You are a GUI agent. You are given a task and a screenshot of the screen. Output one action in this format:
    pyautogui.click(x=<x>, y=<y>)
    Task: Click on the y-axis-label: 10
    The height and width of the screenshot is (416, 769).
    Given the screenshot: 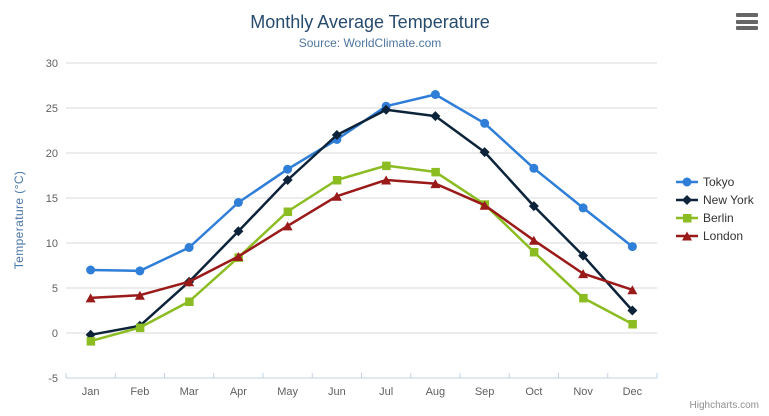 What is the action you would take?
    pyautogui.click(x=52, y=244)
    